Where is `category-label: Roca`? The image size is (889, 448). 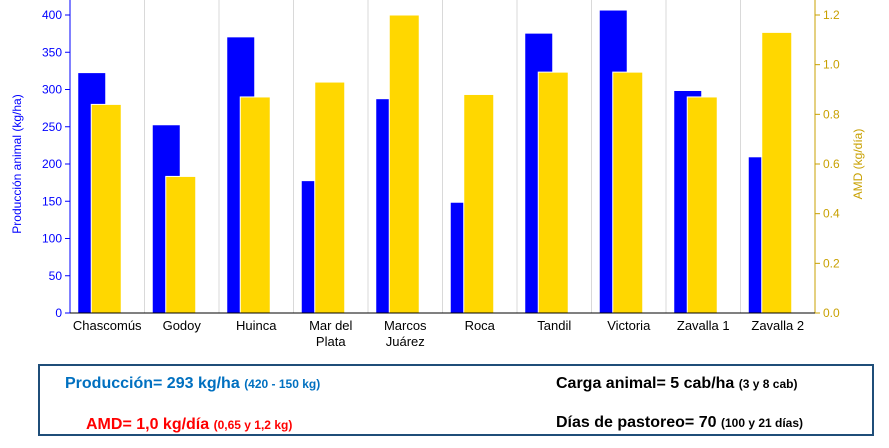 category-label: Roca is located at coordinates (480, 325).